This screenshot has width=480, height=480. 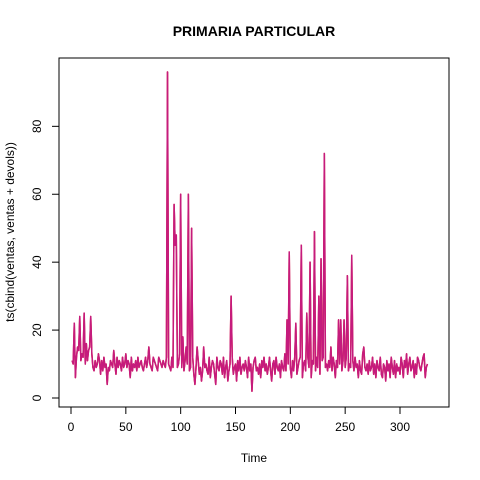 I want to click on x-tick-label: 150, so click(x=235, y=427).